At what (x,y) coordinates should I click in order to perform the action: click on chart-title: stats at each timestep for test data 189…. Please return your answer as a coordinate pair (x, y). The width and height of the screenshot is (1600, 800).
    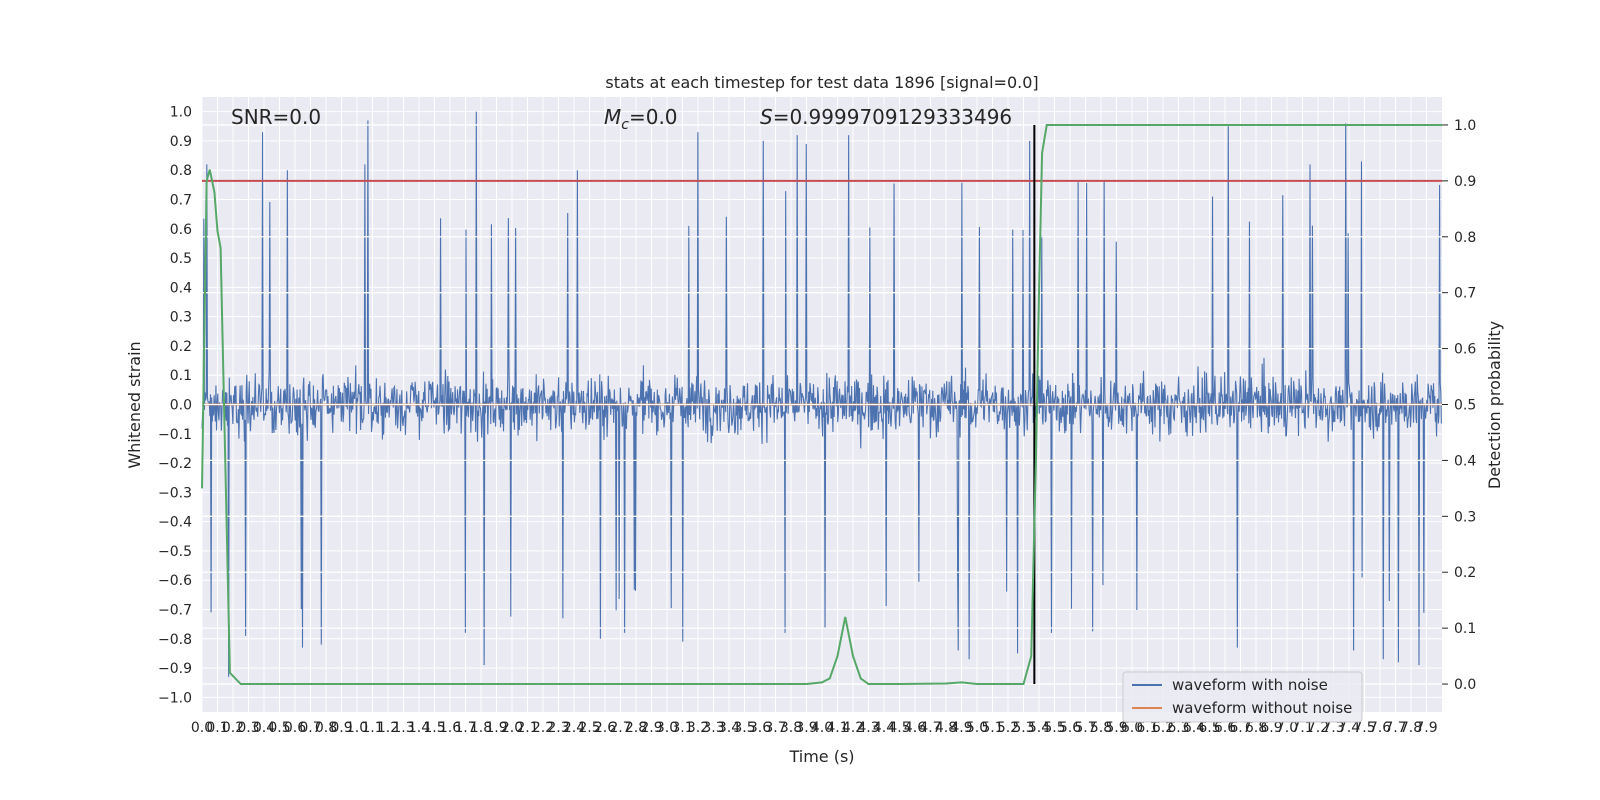
    Looking at the image, I should click on (821, 82).